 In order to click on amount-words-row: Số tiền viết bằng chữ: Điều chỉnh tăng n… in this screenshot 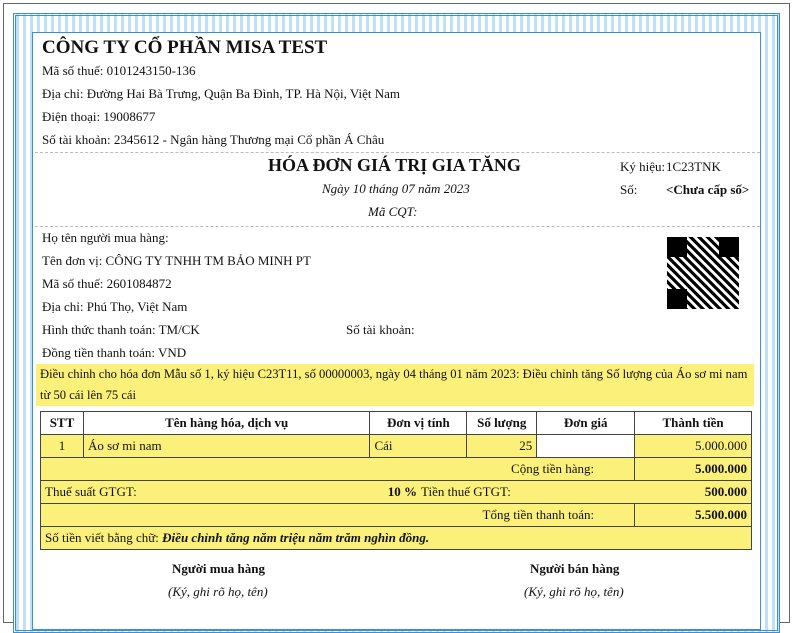, I will do `click(396, 538)`.